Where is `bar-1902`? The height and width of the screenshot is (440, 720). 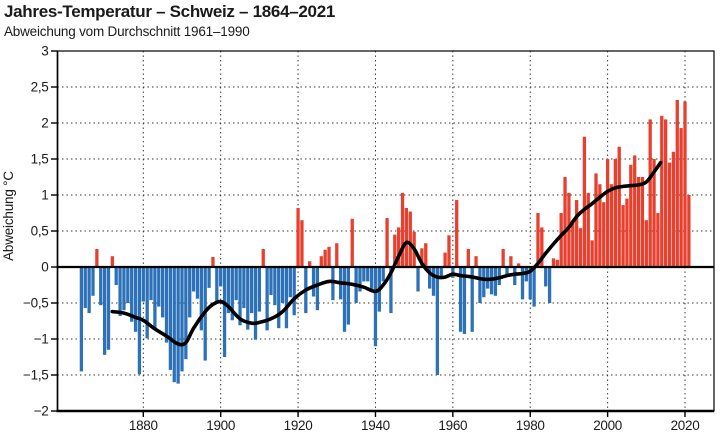
bar-1902 is located at coordinates (228, 290).